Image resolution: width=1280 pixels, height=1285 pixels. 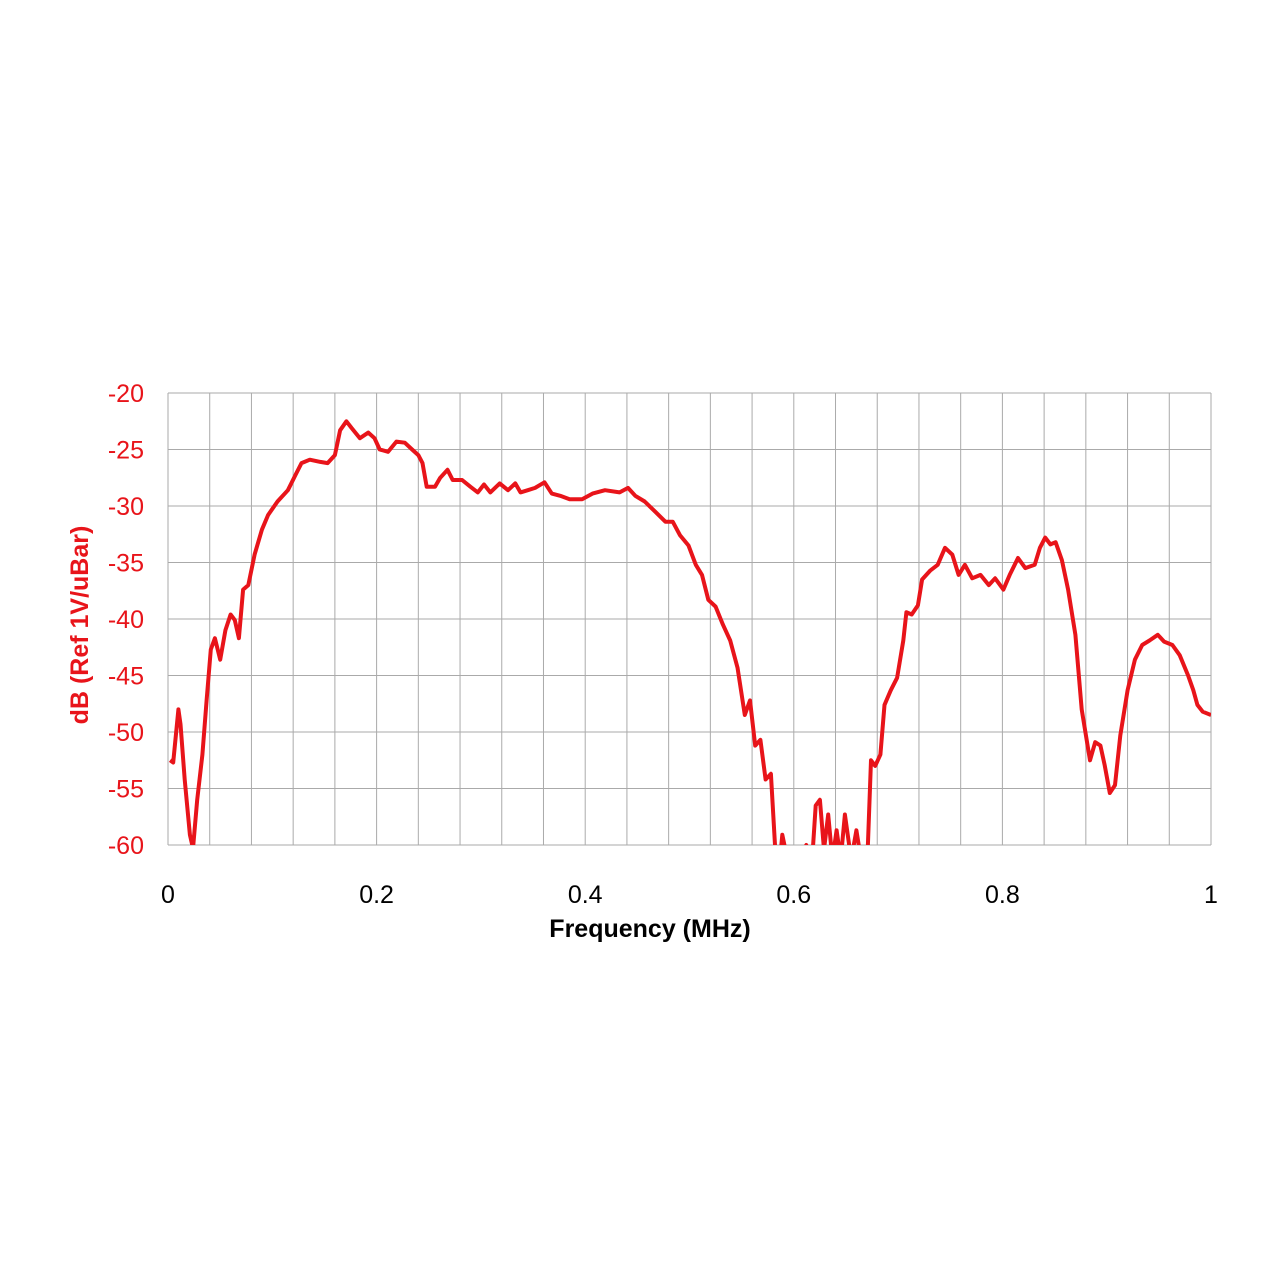 I want to click on y-tick-label: -35, so click(x=126, y=564).